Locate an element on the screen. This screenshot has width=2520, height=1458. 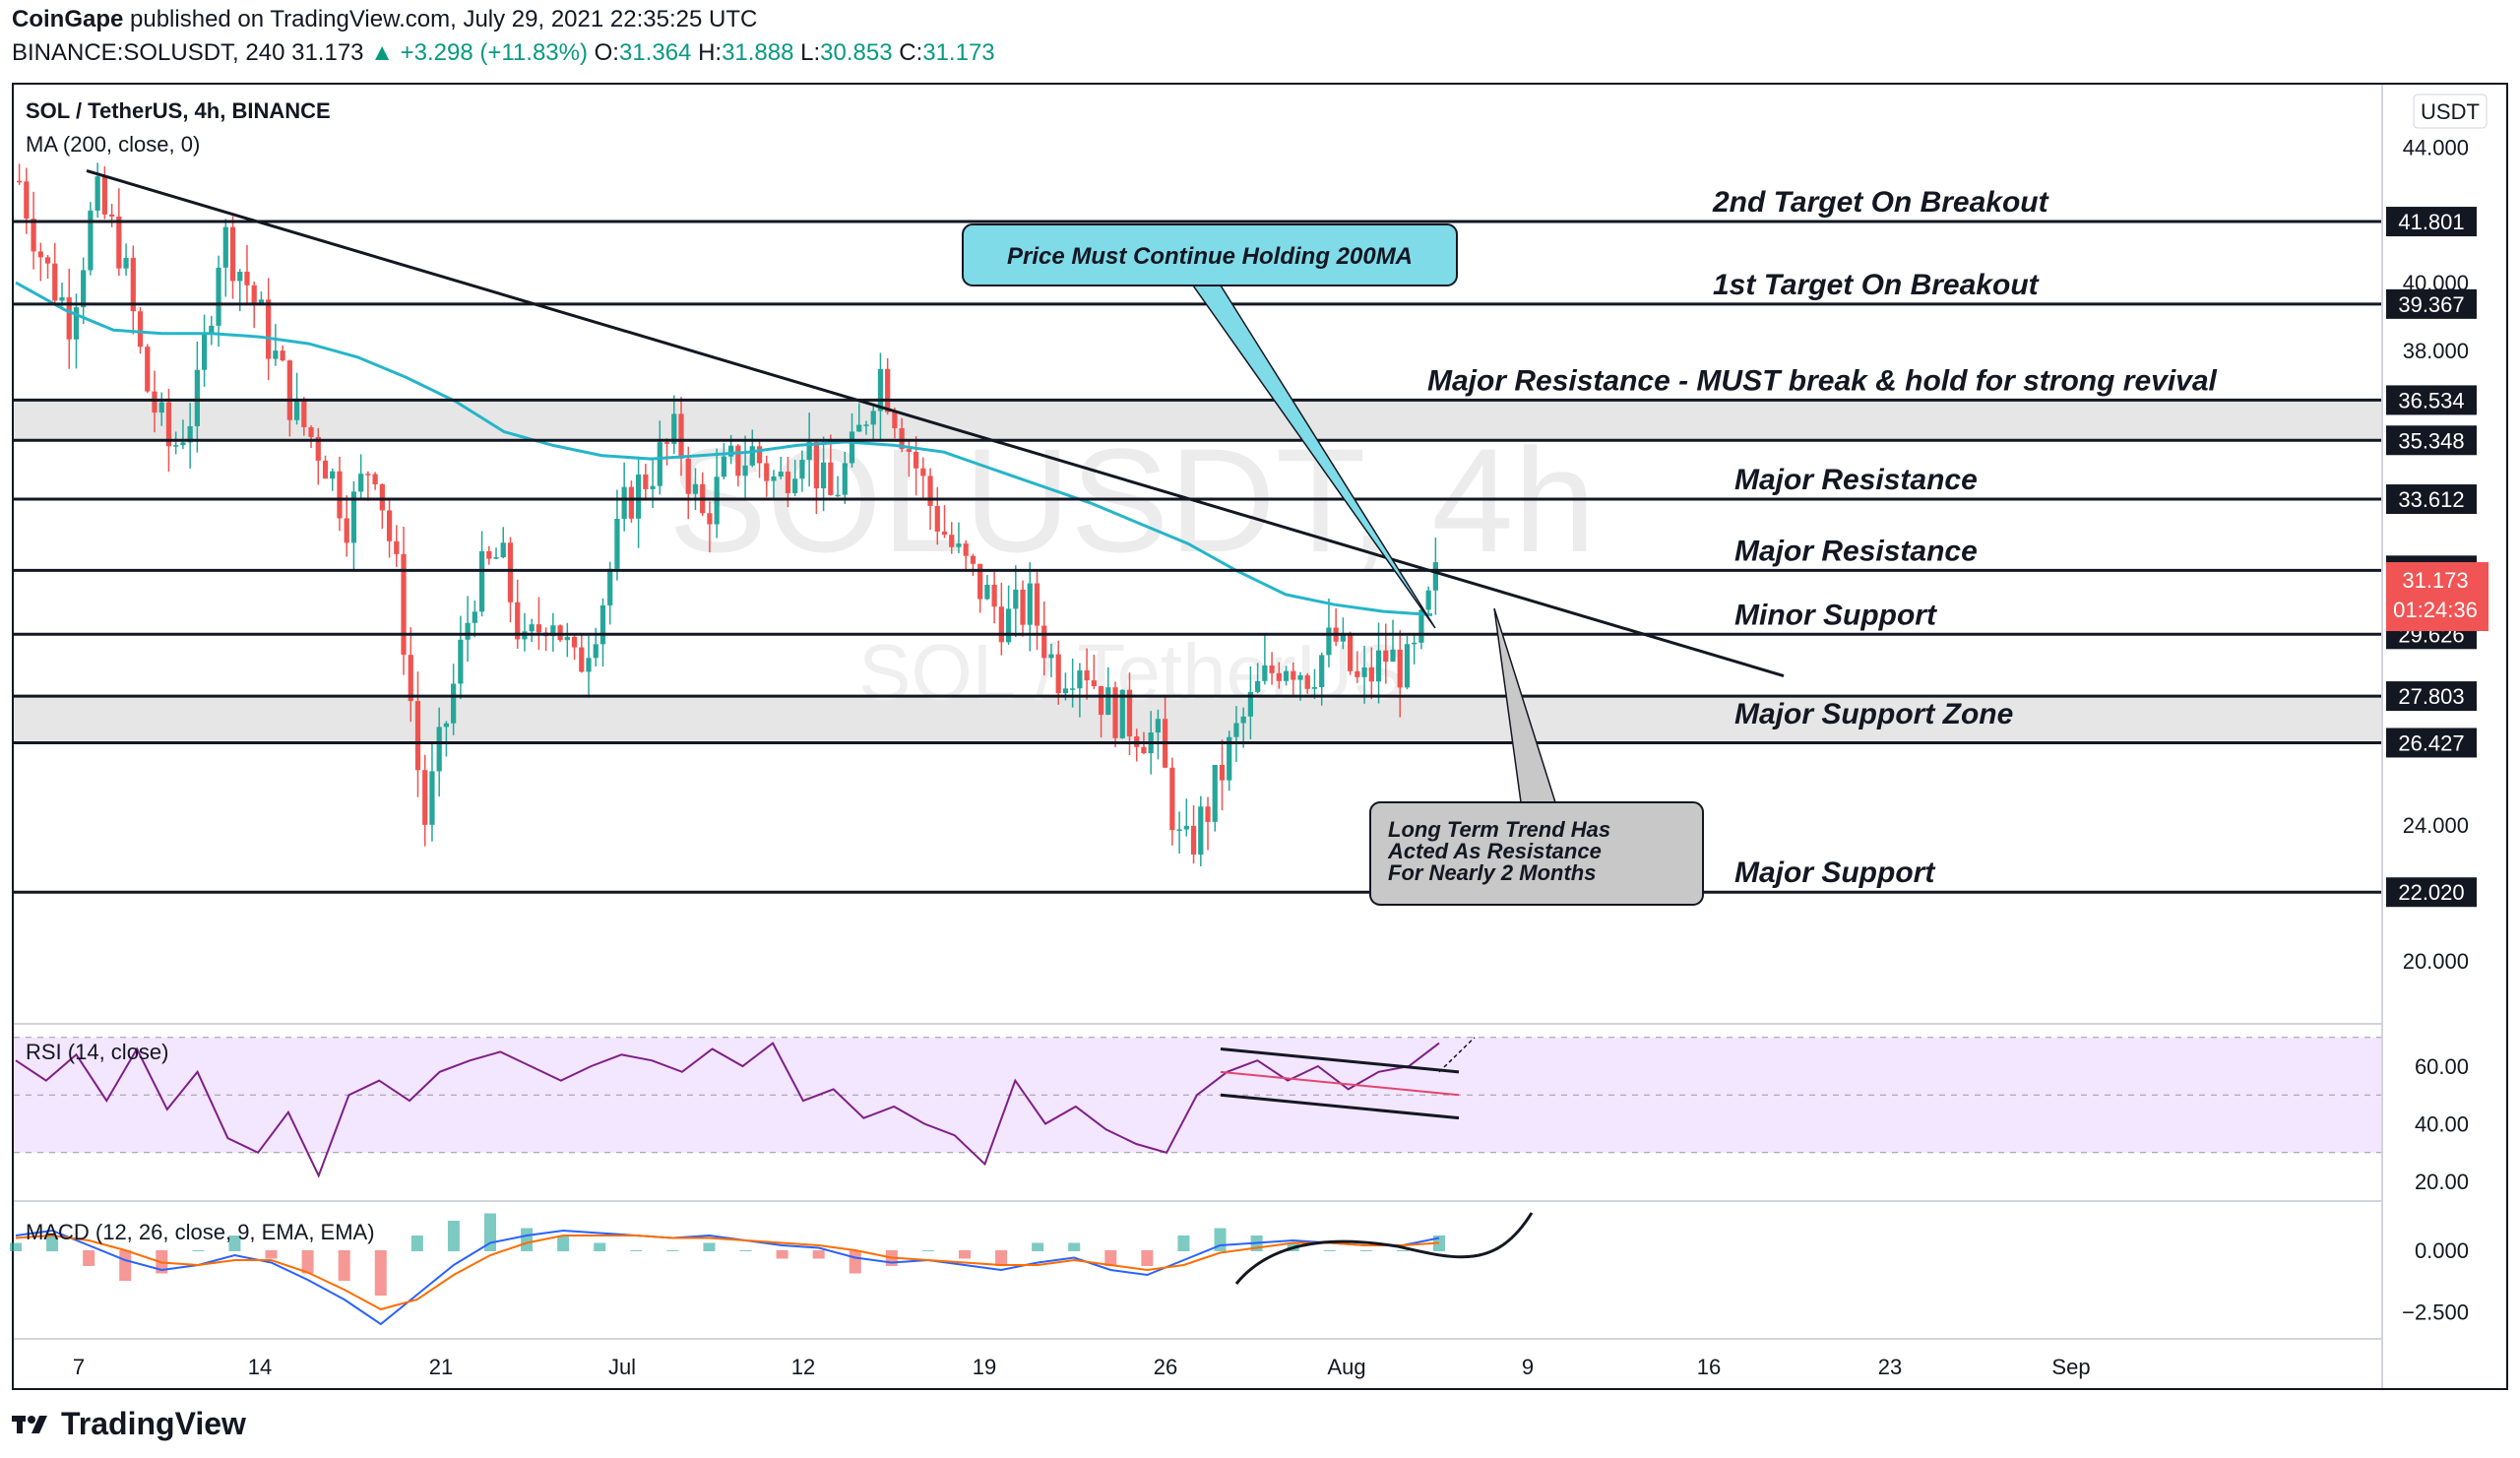
x-tick-label: 16 is located at coordinates (1709, 1367).